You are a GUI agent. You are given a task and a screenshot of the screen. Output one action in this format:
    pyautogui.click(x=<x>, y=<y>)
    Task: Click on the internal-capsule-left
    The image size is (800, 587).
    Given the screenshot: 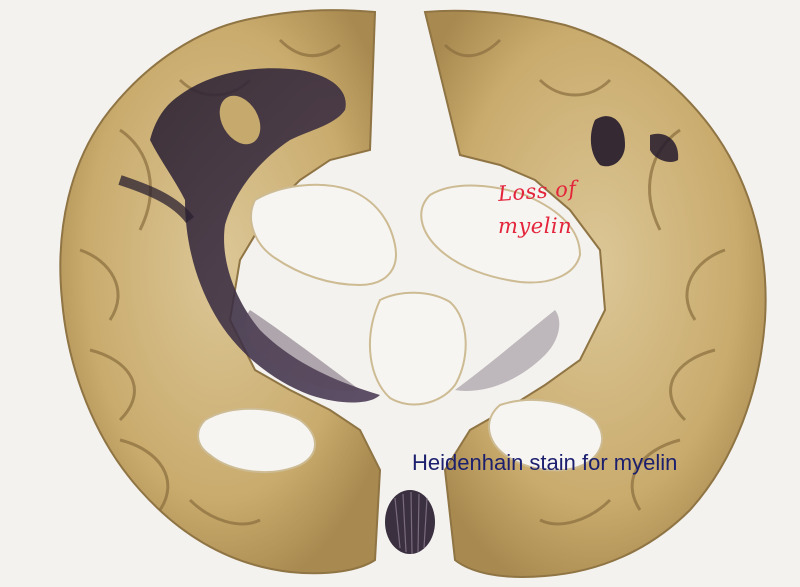 What is the action you would take?
    pyautogui.click(x=302, y=350)
    